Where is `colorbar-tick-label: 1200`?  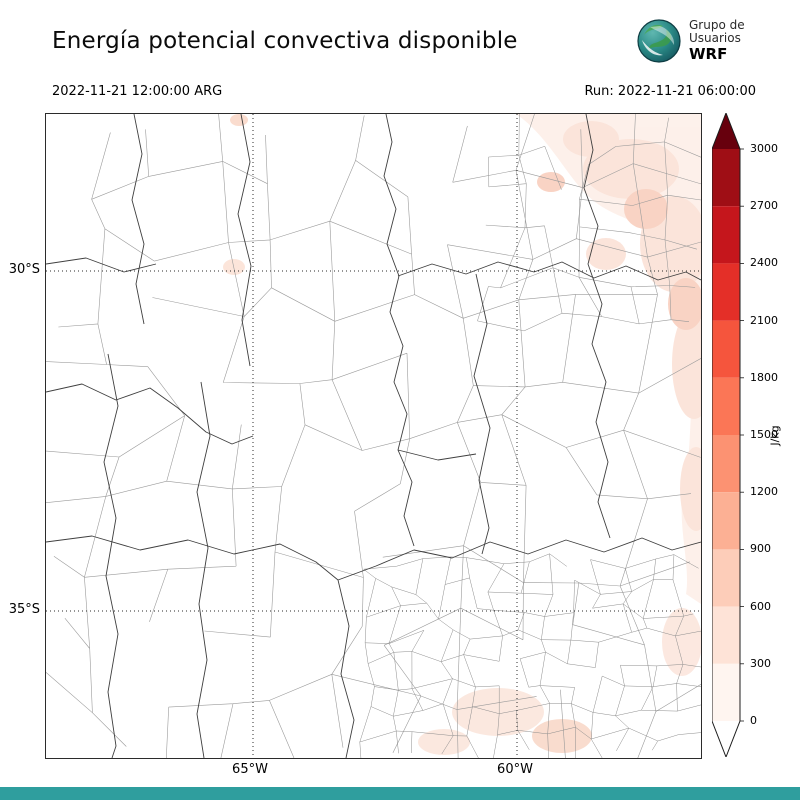
colorbar-tick-label: 1200 is located at coordinates (764, 491).